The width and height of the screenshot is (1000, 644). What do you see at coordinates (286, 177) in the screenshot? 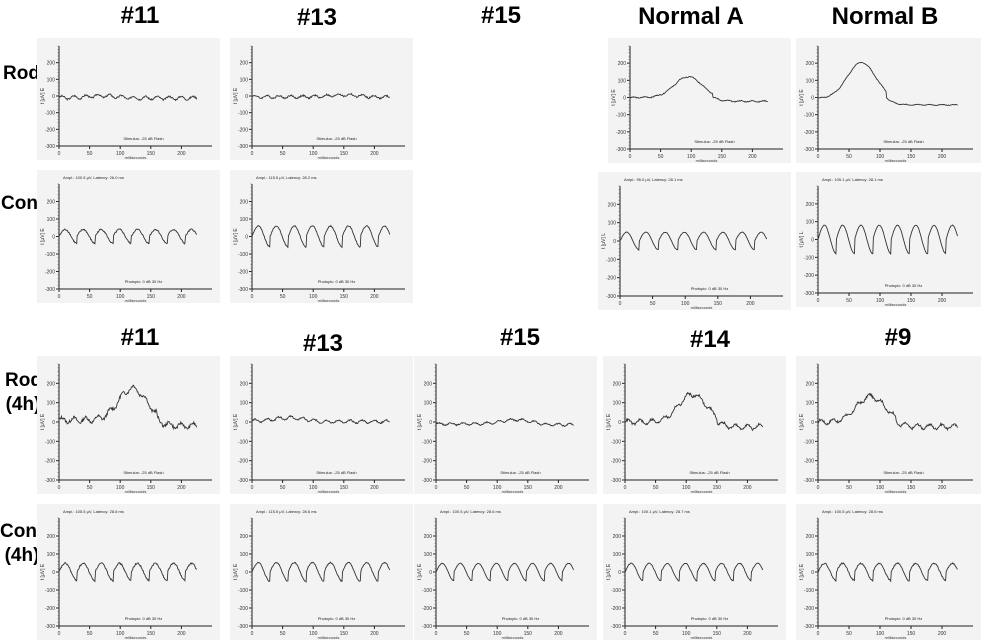
I see `panel-header: Ampl.: 115.5 μV, Latency: 28.2 ms` at bounding box center [286, 177].